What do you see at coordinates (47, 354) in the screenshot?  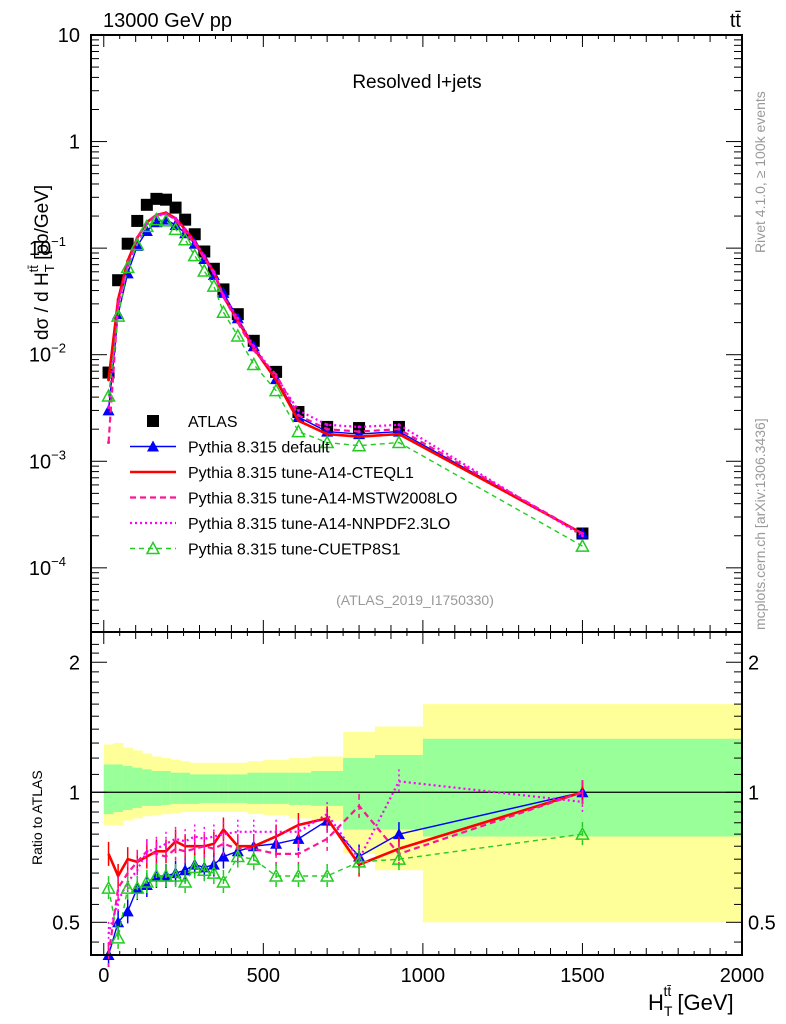 I see `y-tick-label: 10−2` at bounding box center [47, 354].